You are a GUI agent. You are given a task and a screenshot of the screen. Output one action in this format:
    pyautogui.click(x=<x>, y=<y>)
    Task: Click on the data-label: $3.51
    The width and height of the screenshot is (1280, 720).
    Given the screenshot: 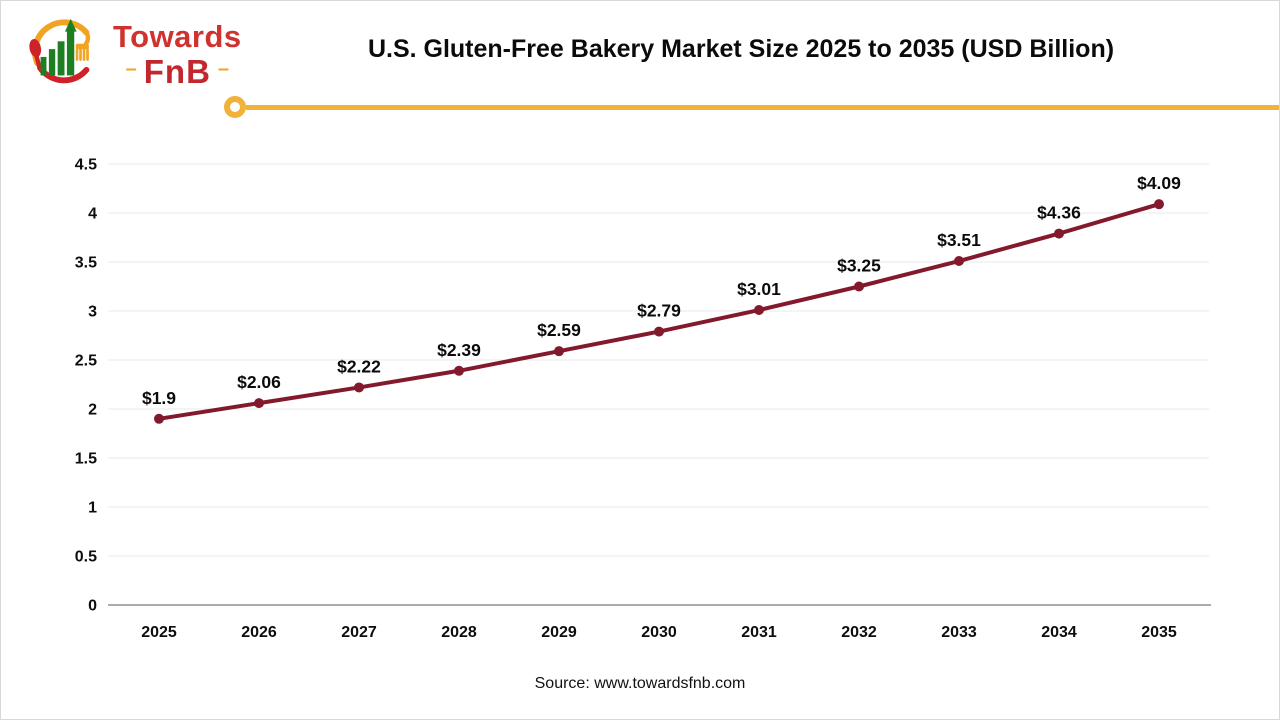 What is the action you would take?
    pyautogui.click(x=959, y=240)
    